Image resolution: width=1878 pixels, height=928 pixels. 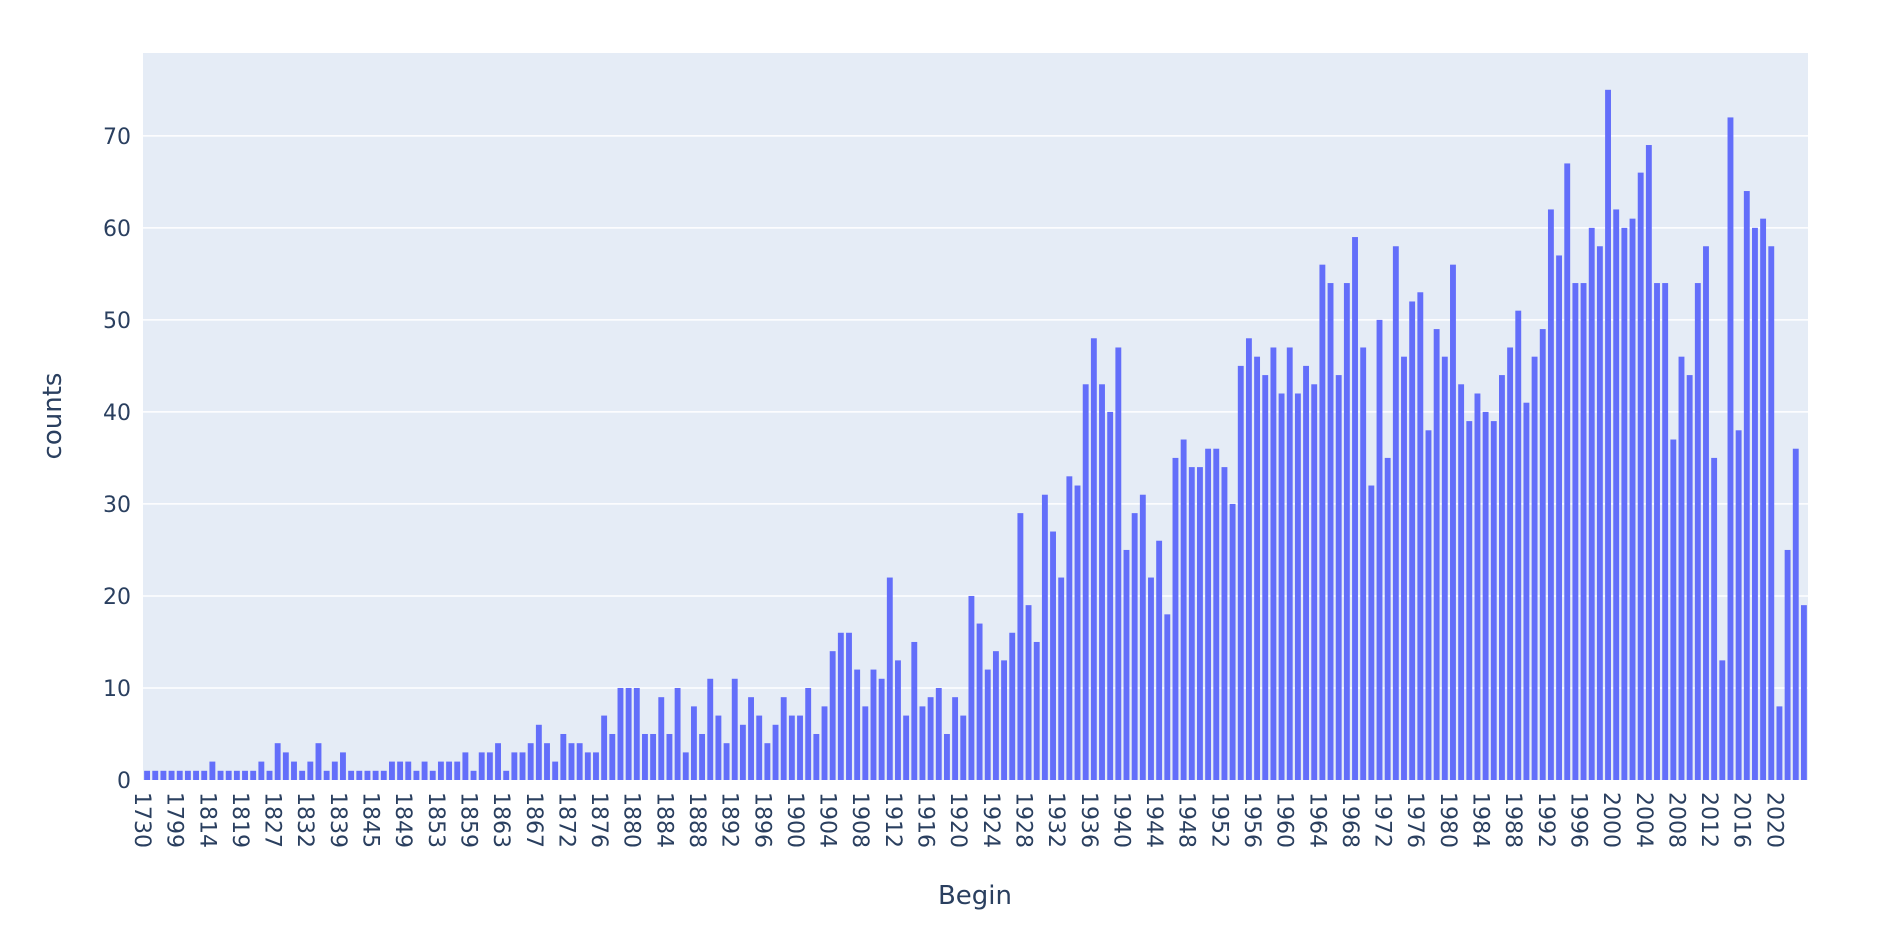 I want to click on x-tick-label: 1960, so click(x=1284, y=820).